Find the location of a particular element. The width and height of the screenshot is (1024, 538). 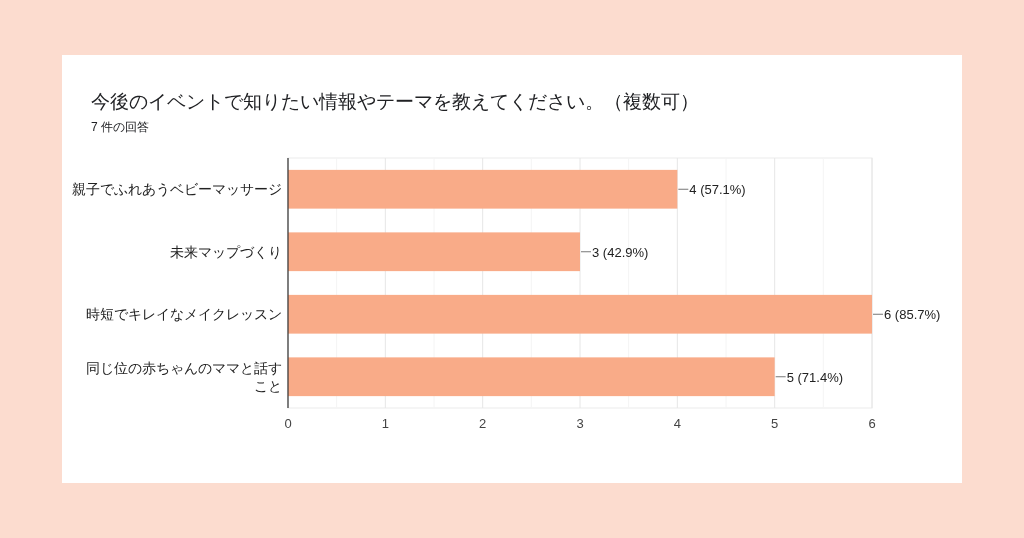

x-tick-label: 6 is located at coordinates (872, 423).